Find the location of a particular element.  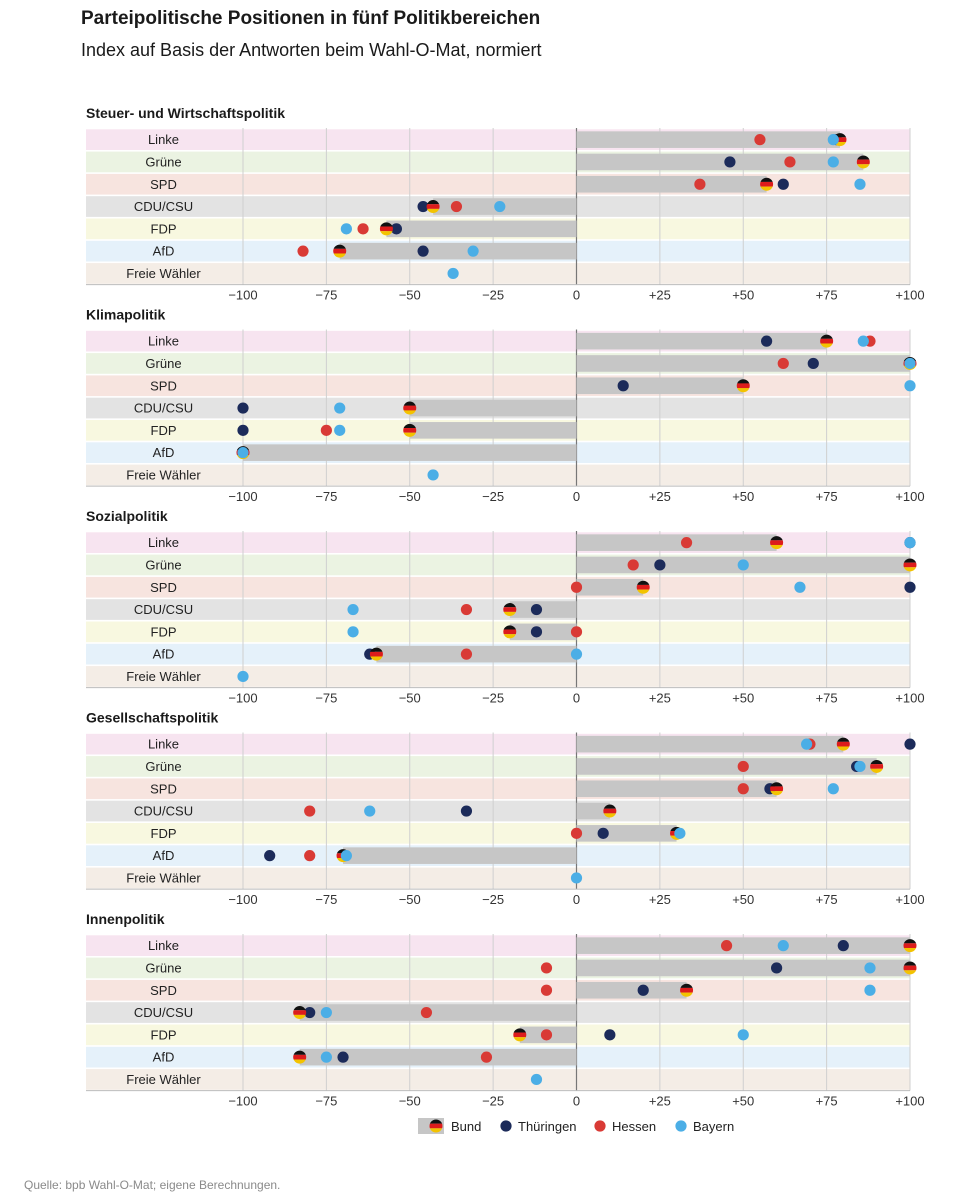

x-tick-label: 0 is located at coordinates (576, 899).